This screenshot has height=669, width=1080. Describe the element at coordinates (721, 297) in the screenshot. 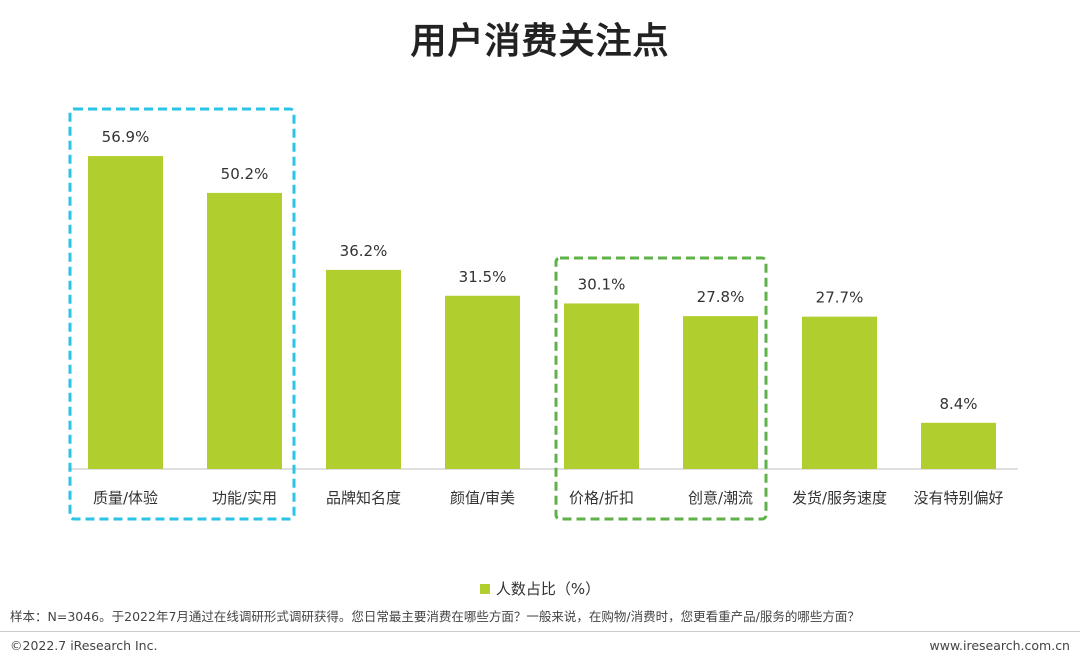

I see `data-label: 27.8%` at that location.